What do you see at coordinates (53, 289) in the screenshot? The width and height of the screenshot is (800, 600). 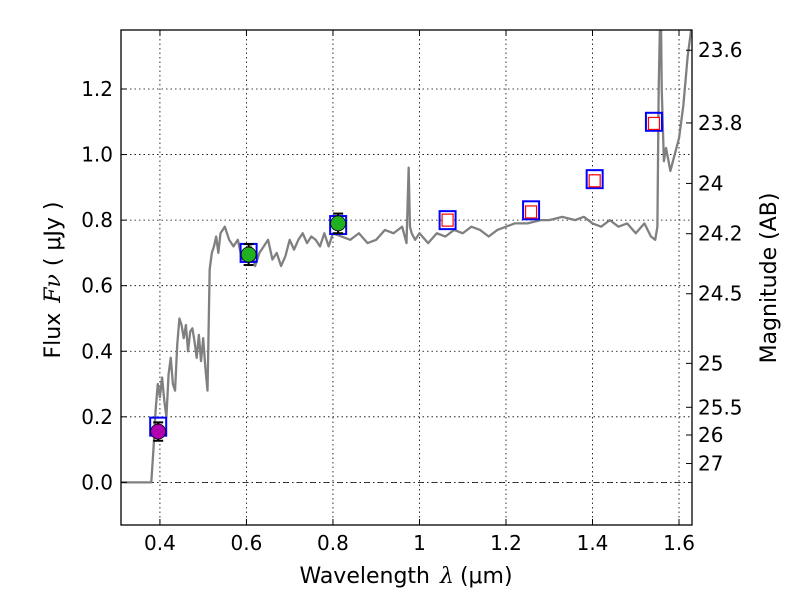 I see `y-axis-label-symbol: Fν` at bounding box center [53, 289].